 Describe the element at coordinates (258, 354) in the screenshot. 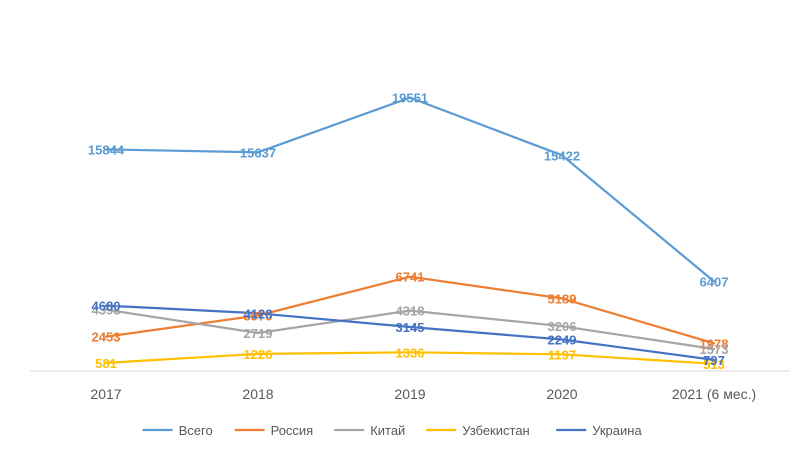

I see `series-4-data-label: 1226` at that location.